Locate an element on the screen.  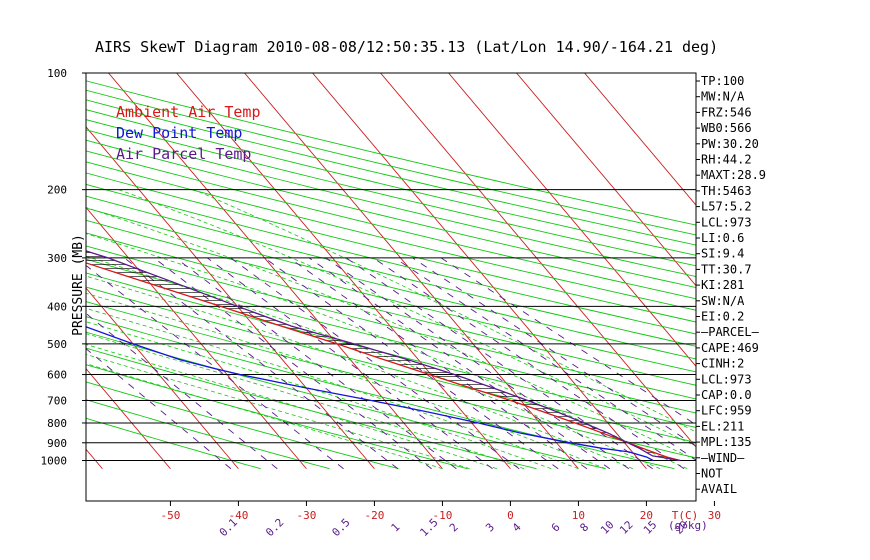
index-entry: LCL:973 is located at coordinates (726, 222).